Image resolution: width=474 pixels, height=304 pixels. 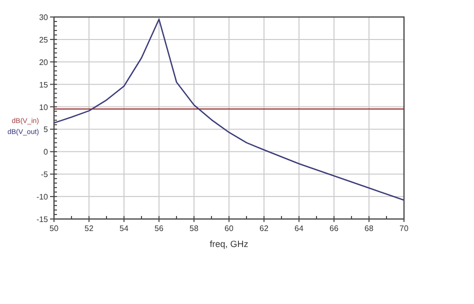 What do you see at coordinates (54, 228) in the screenshot?
I see `x-tick-label: 50` at bounding box center [54, 228].